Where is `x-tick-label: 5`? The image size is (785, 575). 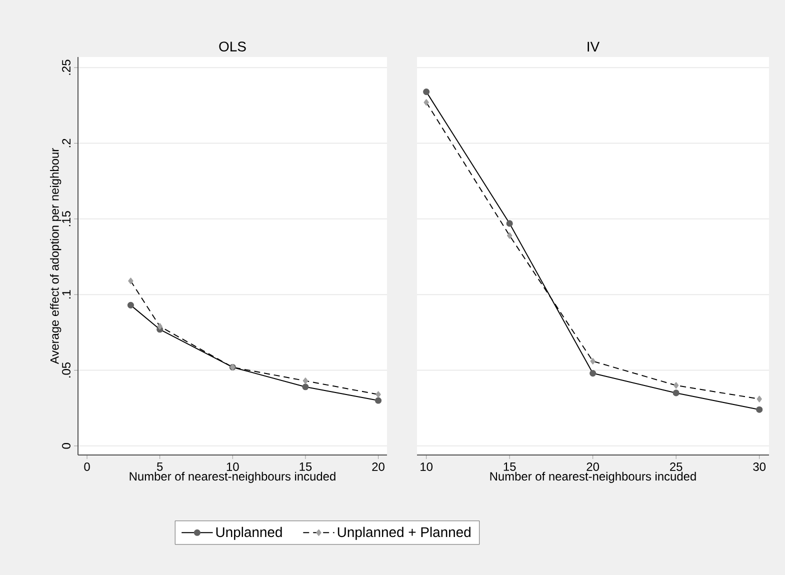
x-tick-label: 5 is located at coordinates (159, 466).